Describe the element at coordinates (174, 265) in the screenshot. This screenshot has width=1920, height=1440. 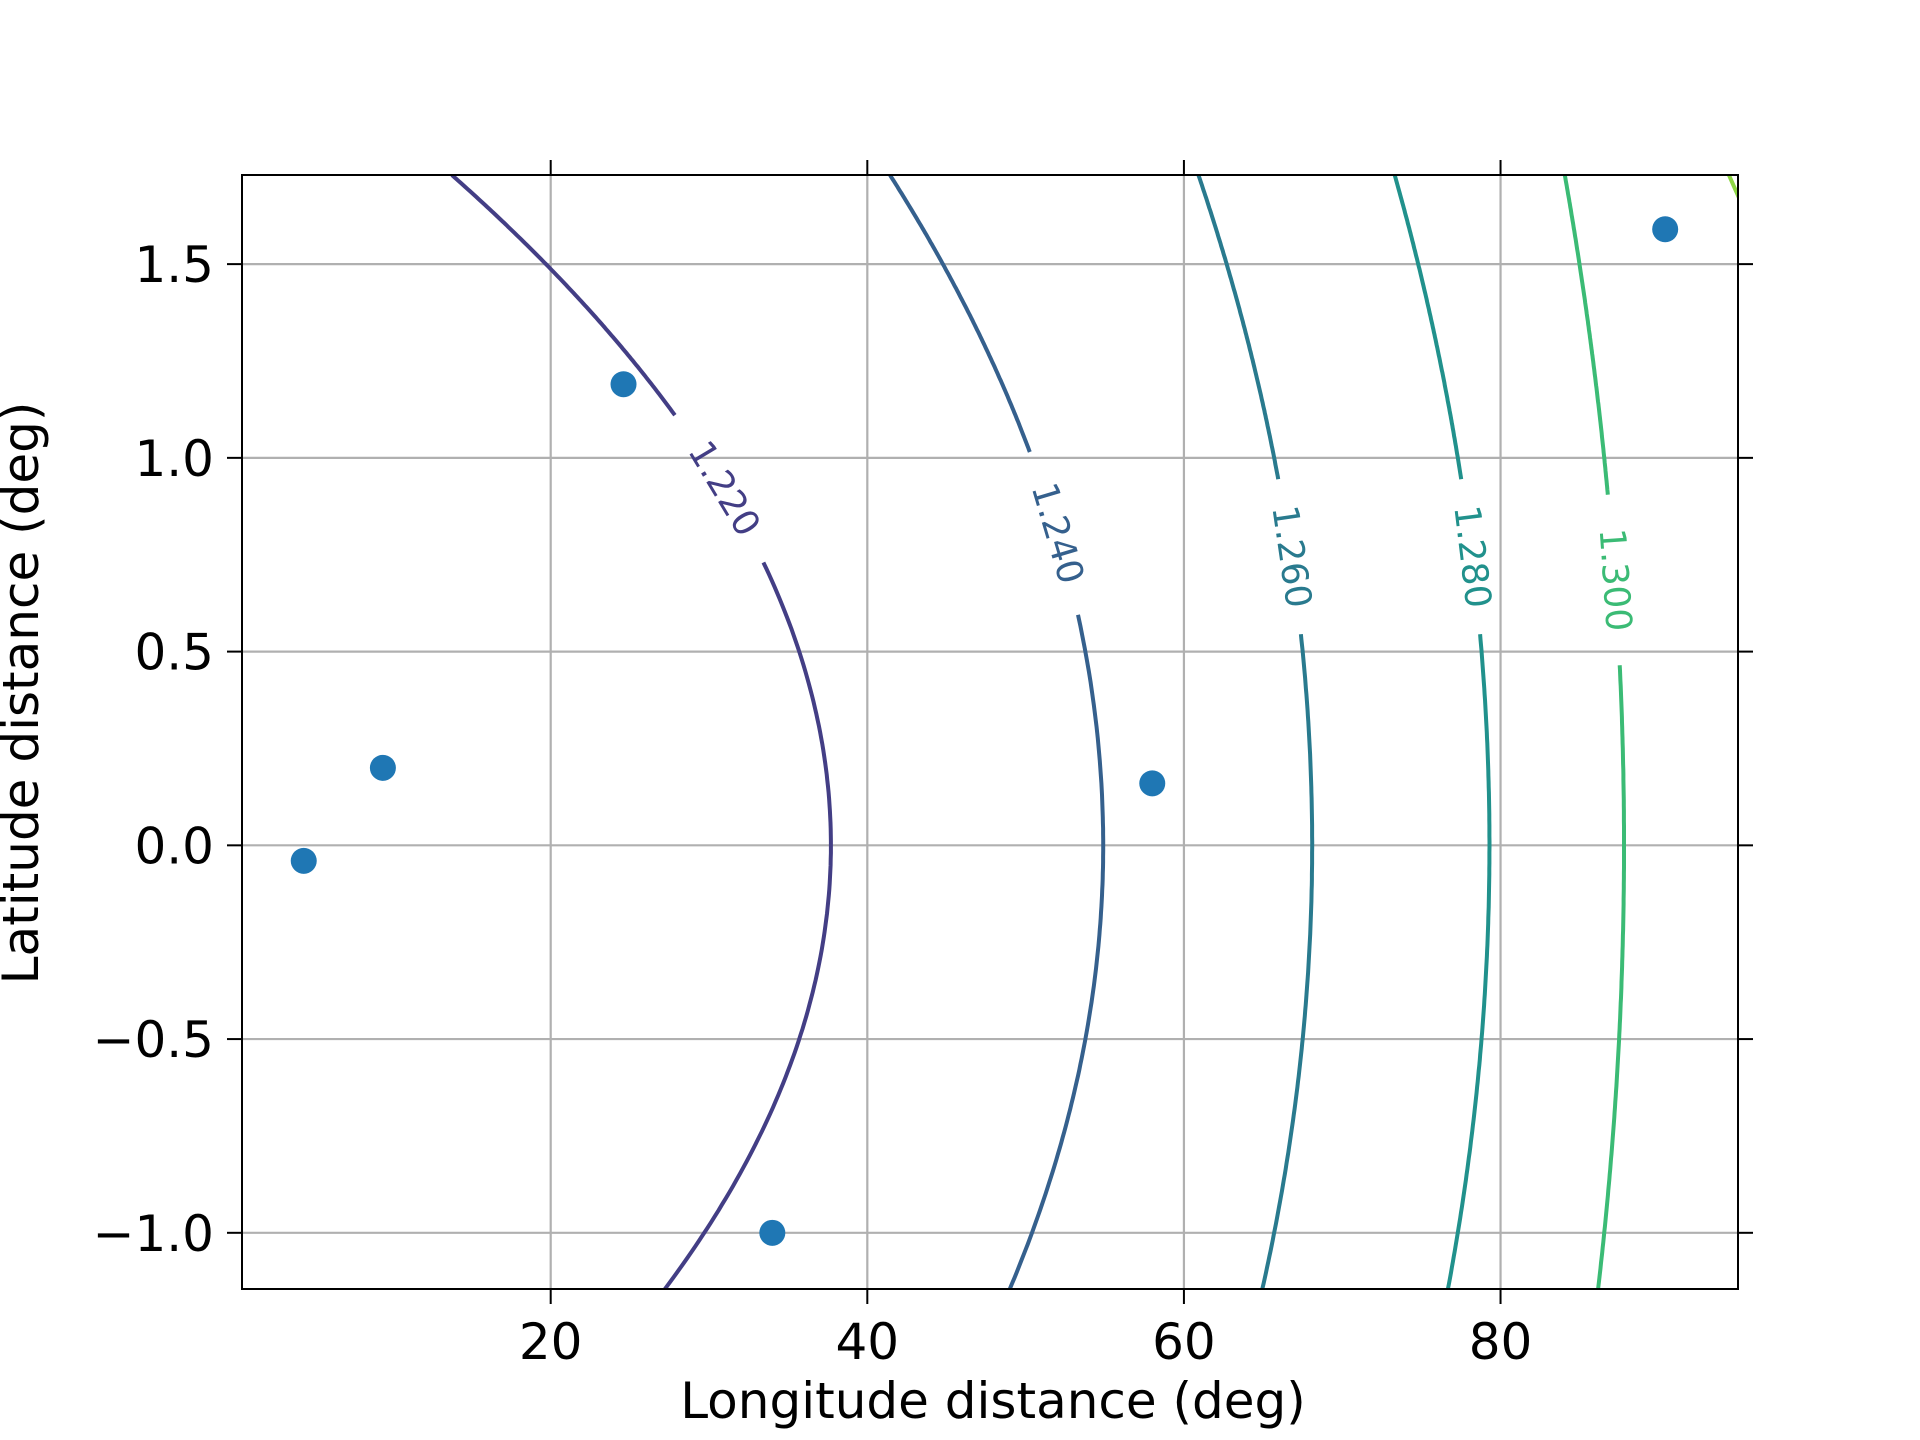
I see `y-tick-label-5: 1.5` at that location.